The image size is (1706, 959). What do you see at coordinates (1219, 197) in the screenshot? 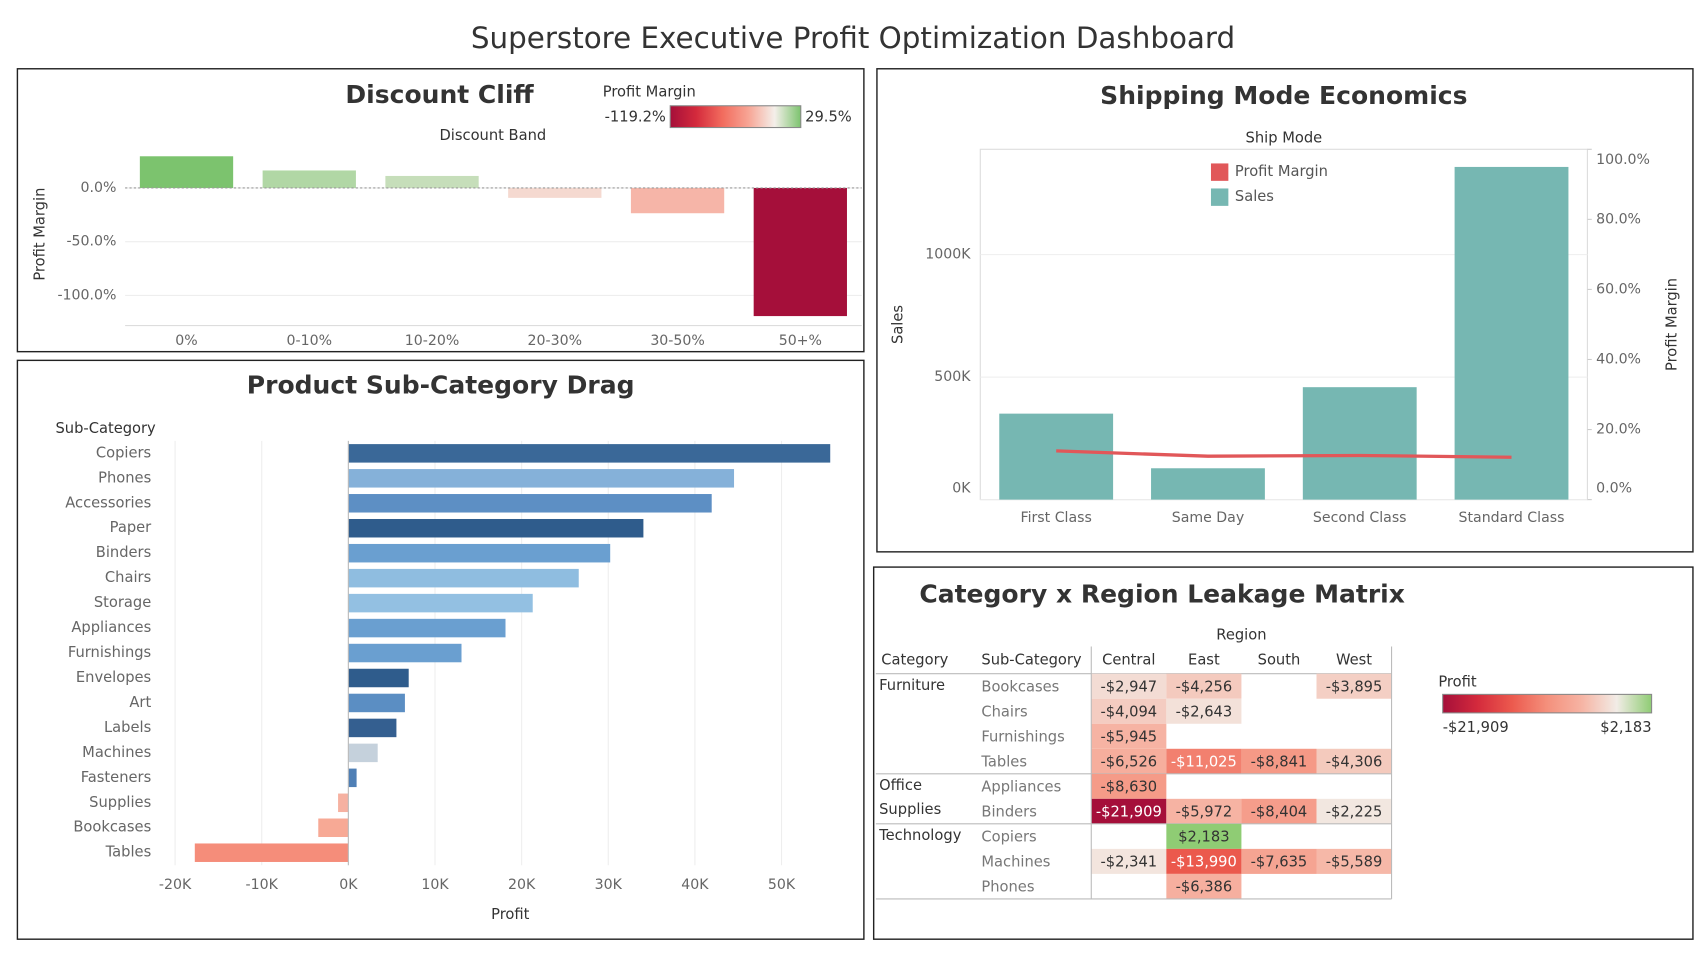
I see `legend-swatch` at bounding box center [1219, 197].